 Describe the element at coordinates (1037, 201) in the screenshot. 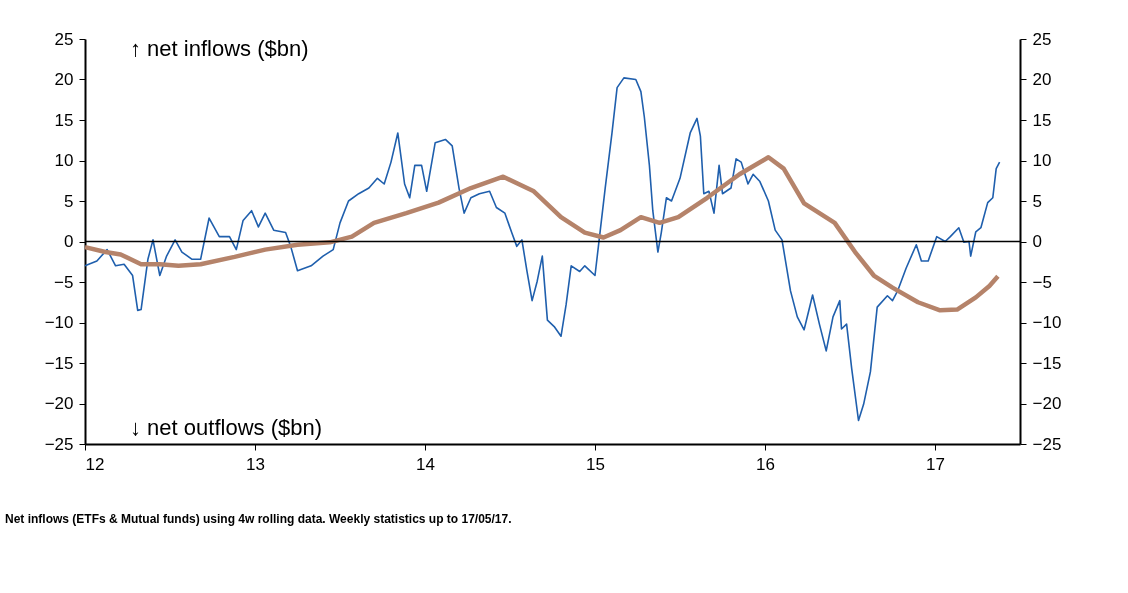

I see `y2-tick-label: 5` at that location.